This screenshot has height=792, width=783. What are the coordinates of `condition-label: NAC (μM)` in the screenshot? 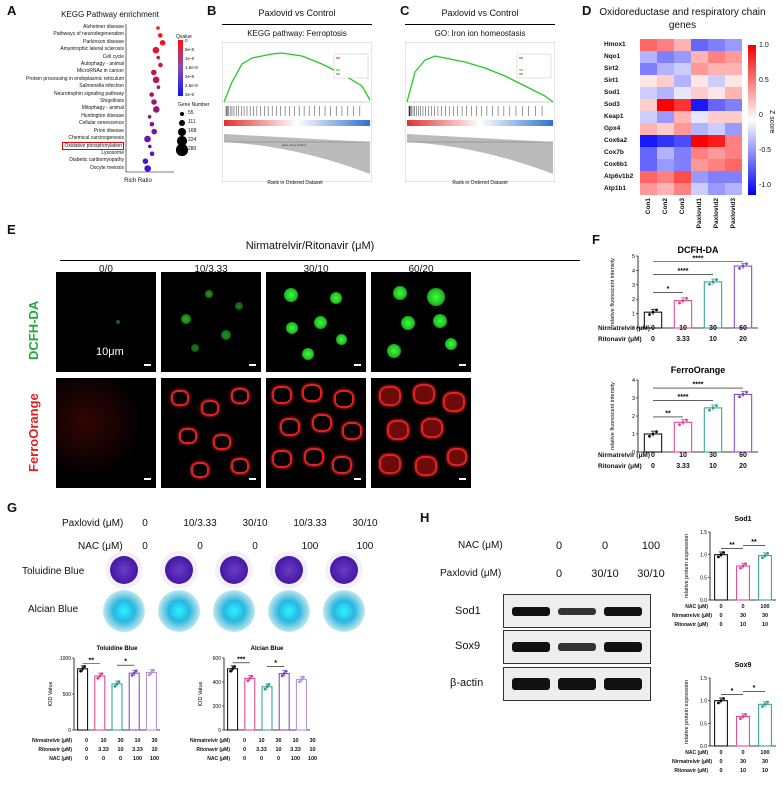 It's located at (100, 546).